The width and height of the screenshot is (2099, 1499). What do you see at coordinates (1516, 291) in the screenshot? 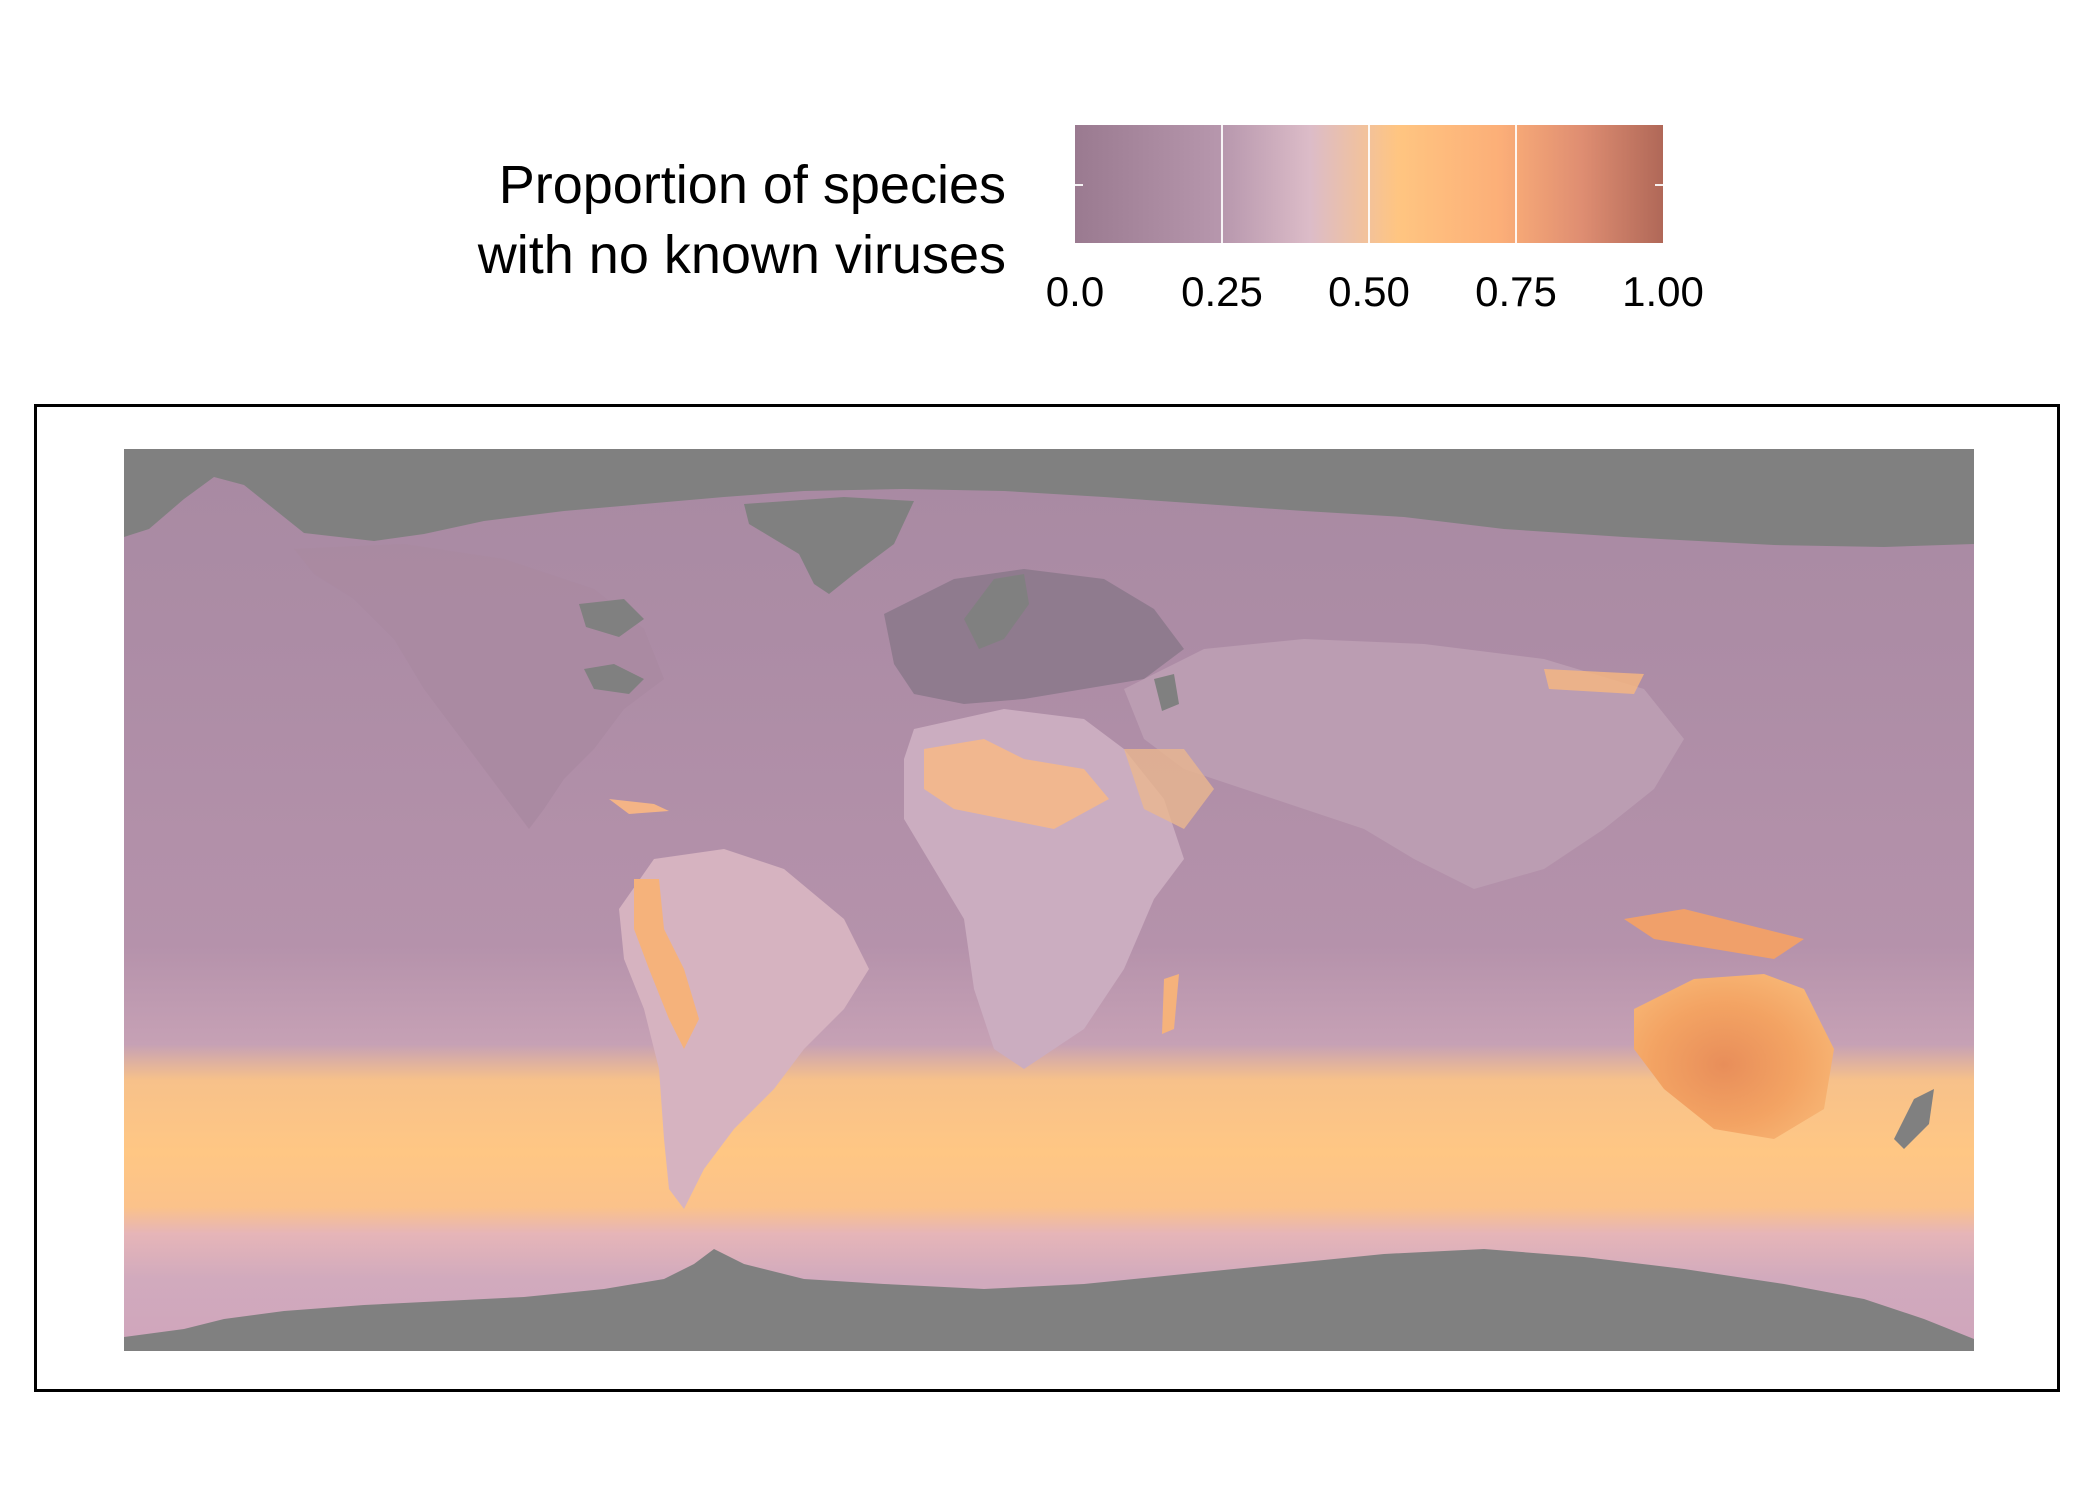
I see `legend-tick-label: 0.75` at bounding box center [1516, 291].